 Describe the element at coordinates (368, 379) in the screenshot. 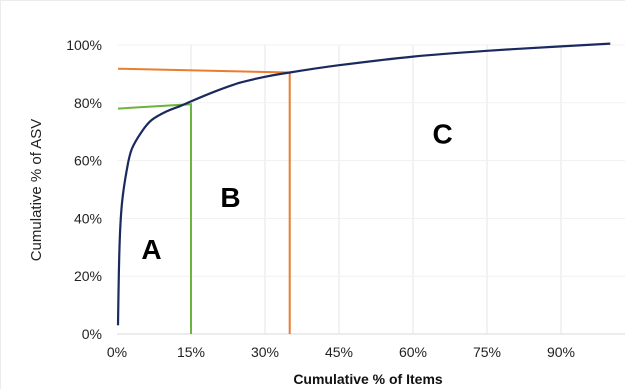

I see `x-axis-title: Cumulative % of Items` at that location.